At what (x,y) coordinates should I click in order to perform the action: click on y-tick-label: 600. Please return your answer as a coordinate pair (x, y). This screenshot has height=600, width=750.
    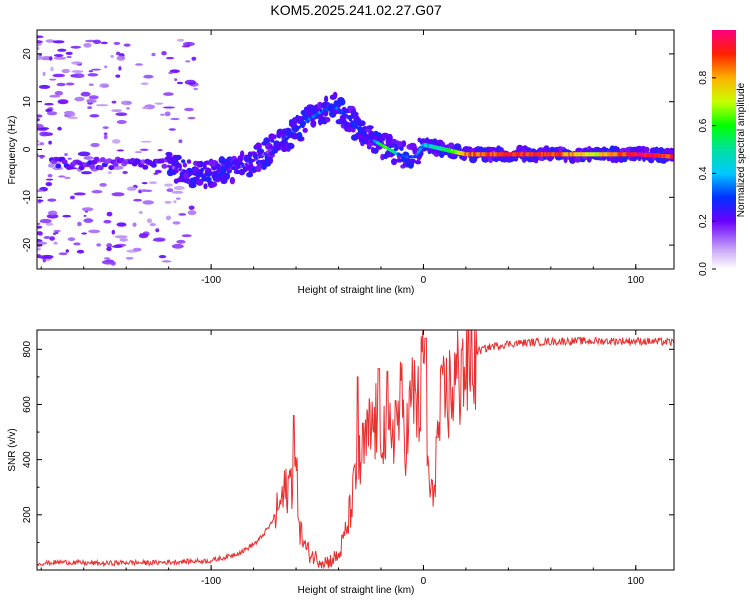
    Looking at the image, I should click on (27, 404).